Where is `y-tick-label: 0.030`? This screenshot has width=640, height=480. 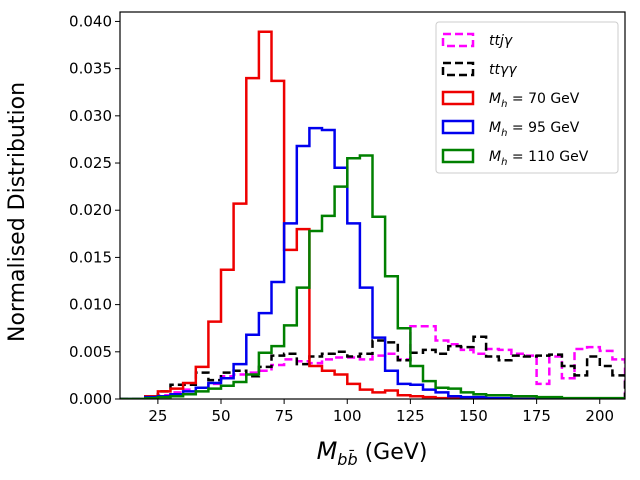
y-tick-label: 0.030 is located at coordinates (90, 116).